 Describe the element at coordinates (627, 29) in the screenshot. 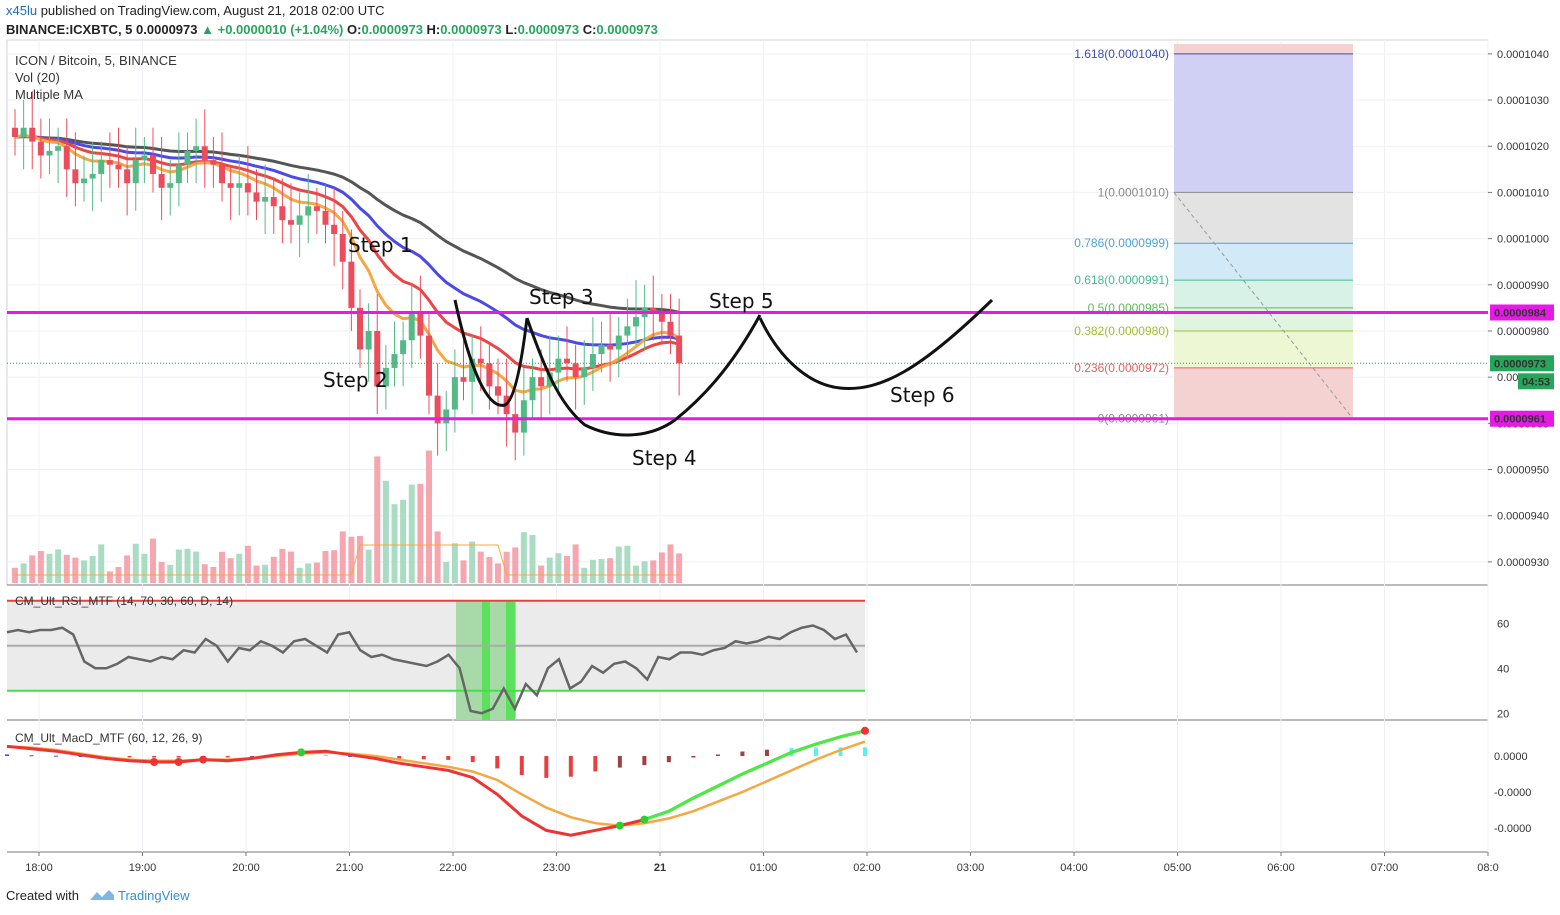

I see `close-value: 0.0000973` at that location.